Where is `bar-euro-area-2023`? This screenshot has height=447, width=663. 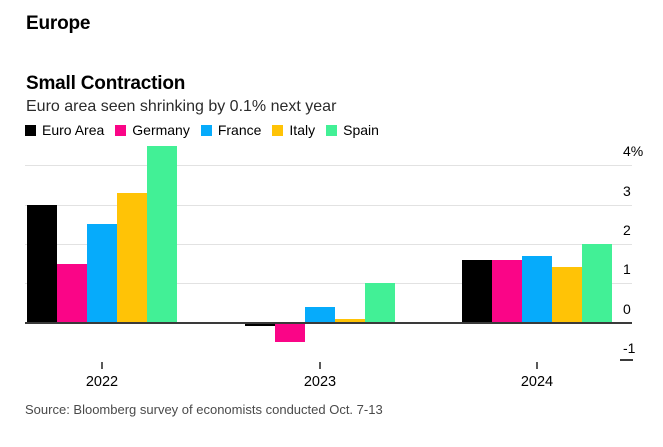 bar-euro-area-2023 is located at coordinates (260, 324).